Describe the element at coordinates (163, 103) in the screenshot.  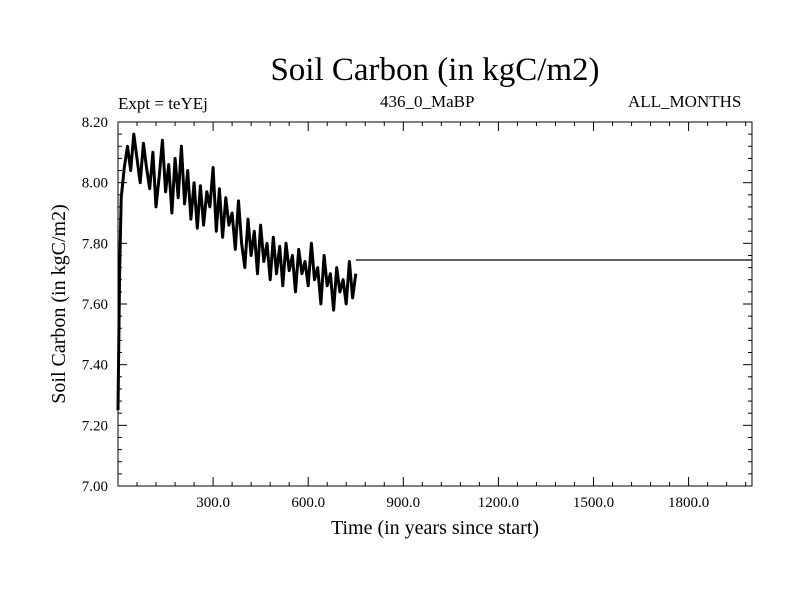
I see `experiment-label: Expt = teYEj` at that location.